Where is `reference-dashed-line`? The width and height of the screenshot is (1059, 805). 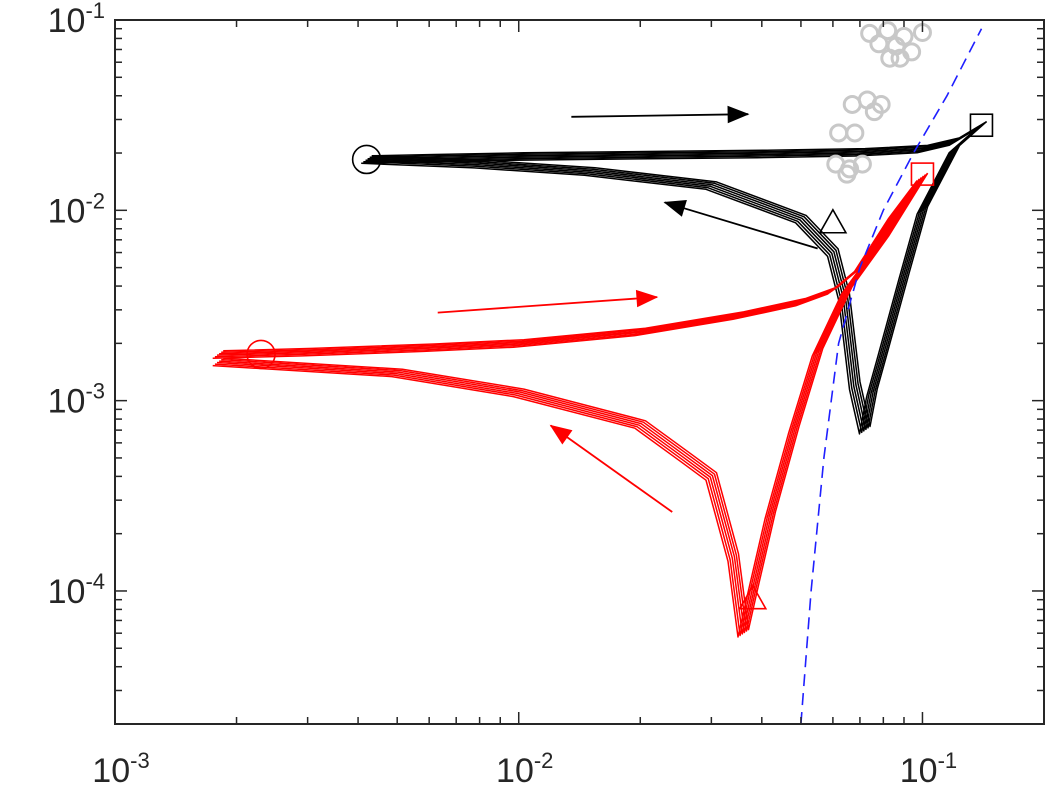 reference-dashed-line is located at coordinates (891, 376).